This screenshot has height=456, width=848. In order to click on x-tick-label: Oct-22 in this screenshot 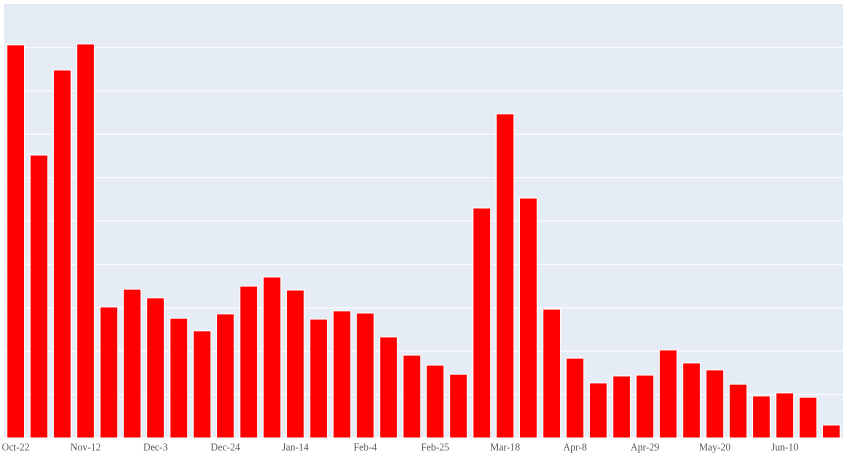, I will do `click(16, 447)`.